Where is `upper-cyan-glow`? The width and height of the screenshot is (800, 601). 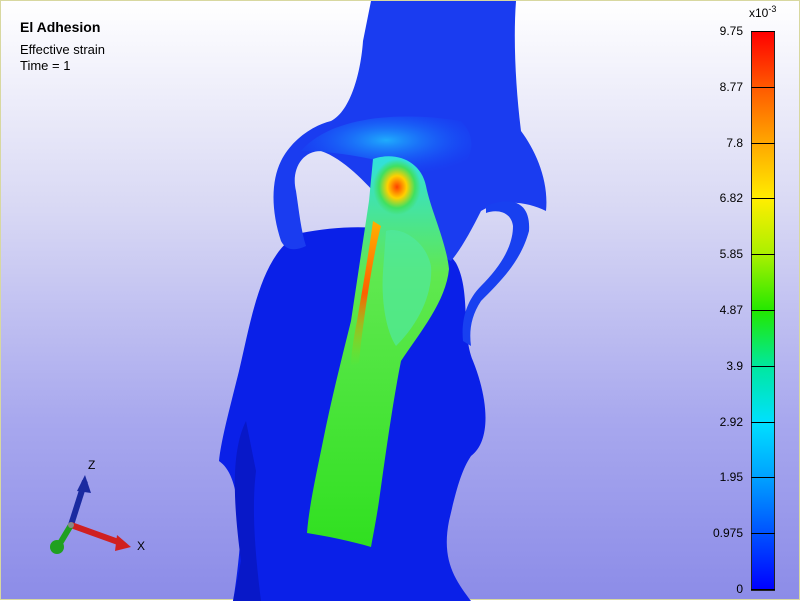 upper-cyan-glow is located at coordinates (386, 146).